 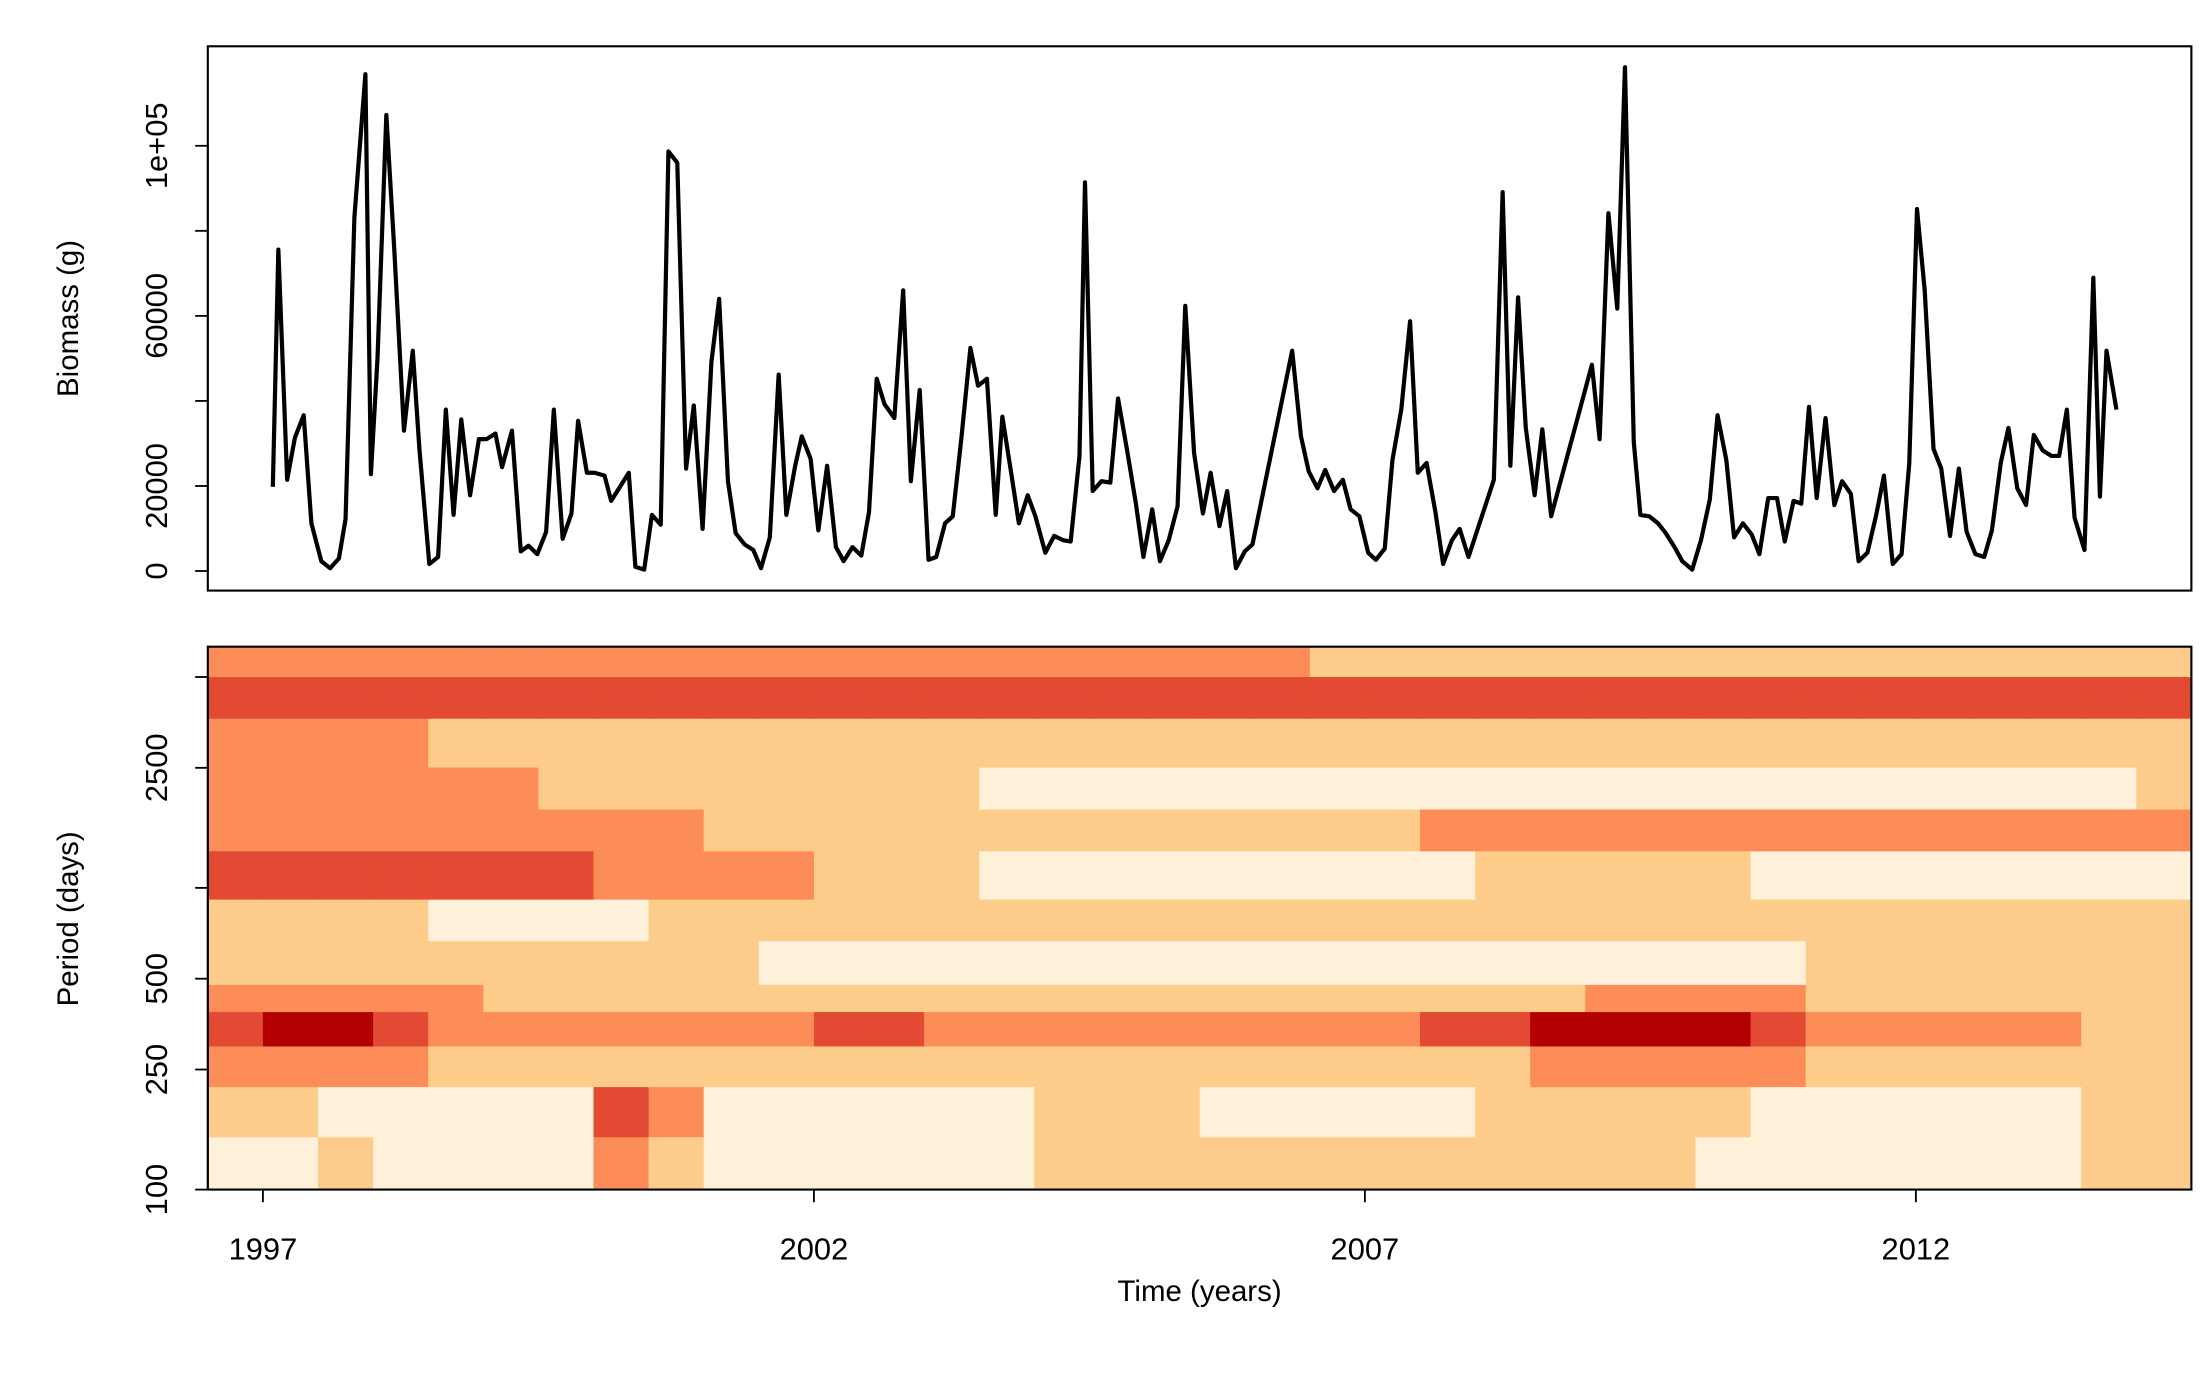 I want to click on x-tick-label: 2007, so click(x=1365, y=1248).